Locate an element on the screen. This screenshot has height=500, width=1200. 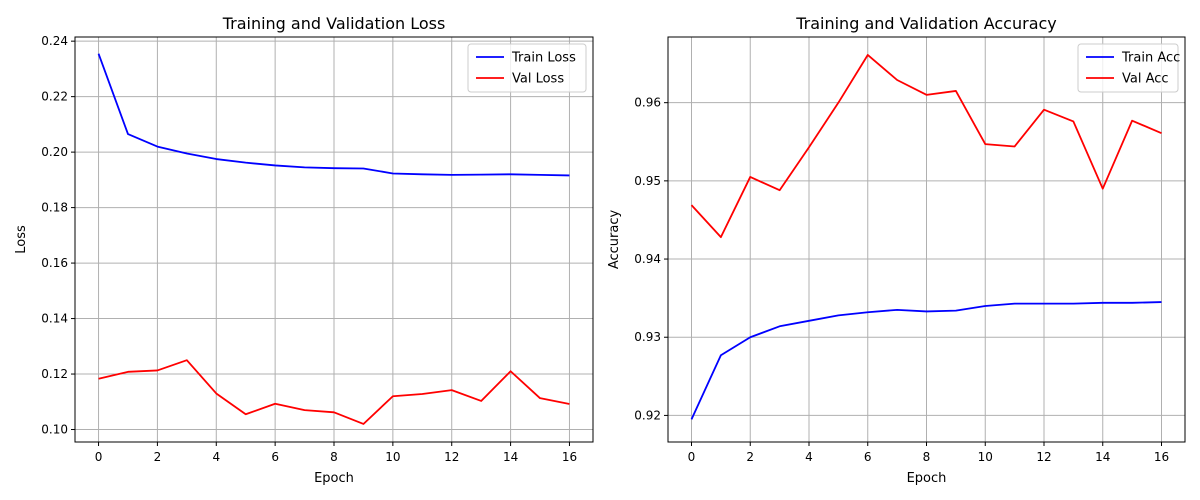
legend-label: Val Loss is located at coordinates (538, 79).